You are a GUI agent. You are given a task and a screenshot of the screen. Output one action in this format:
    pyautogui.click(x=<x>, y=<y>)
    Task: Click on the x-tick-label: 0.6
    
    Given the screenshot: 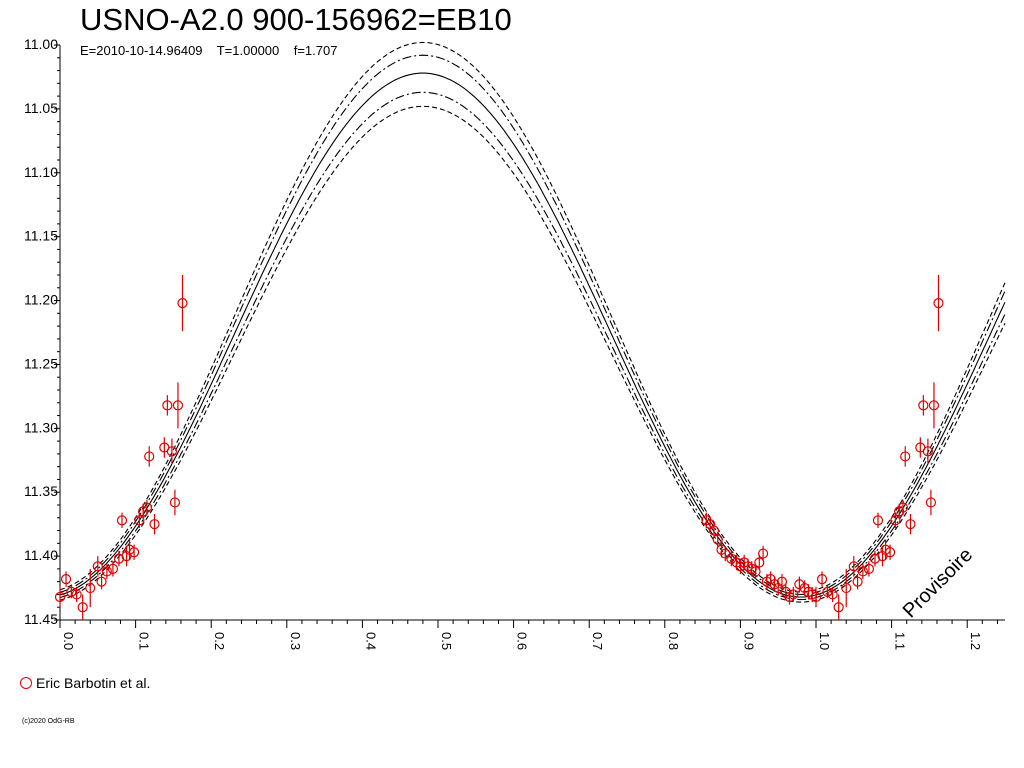 What is the action you would take?
    pyautogui.click(x=522, y=641)
    